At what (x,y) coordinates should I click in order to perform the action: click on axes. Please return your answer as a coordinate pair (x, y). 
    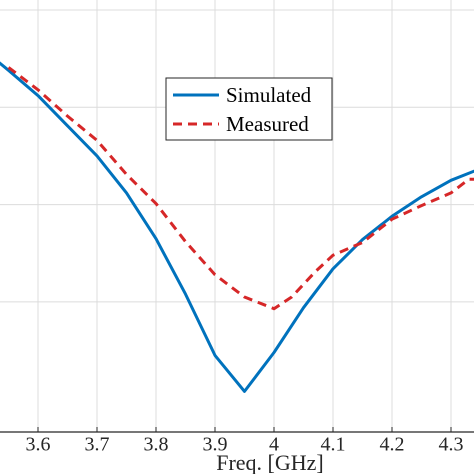
    Looking at the image, I should click on (237, 430).